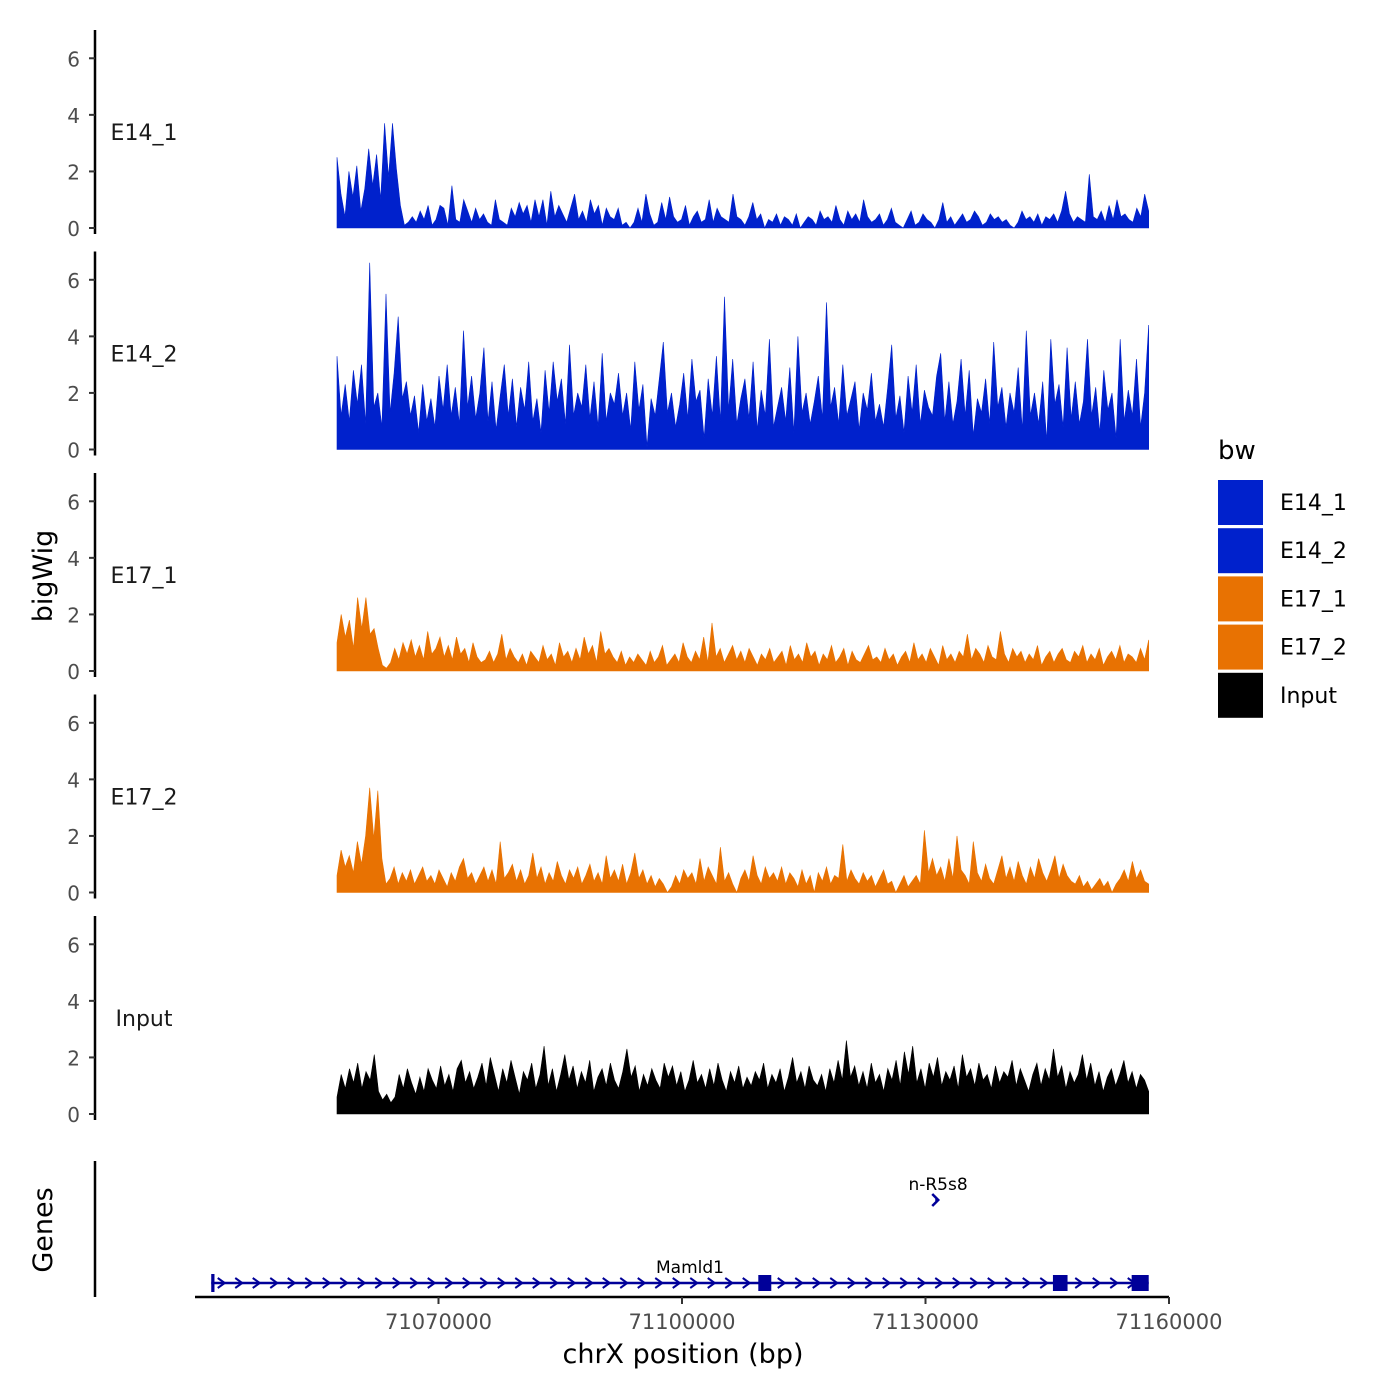 The width and height of the screenshot is (1400, 1400). I want to click on track-e17-2: 0 2 4 6 E17_2, so click(608, 800).